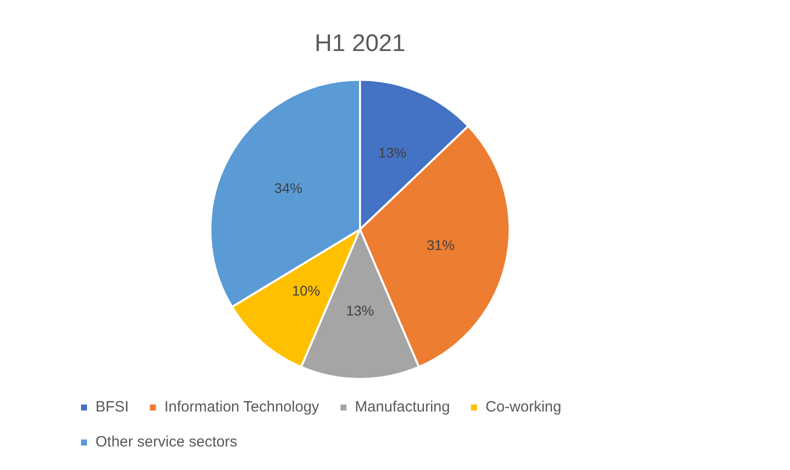 This screenshot has width=790, height=470. Describe the element at coordinates (402, 407) in the screenshot. I see `legend-label: Manufacturing` at that location.